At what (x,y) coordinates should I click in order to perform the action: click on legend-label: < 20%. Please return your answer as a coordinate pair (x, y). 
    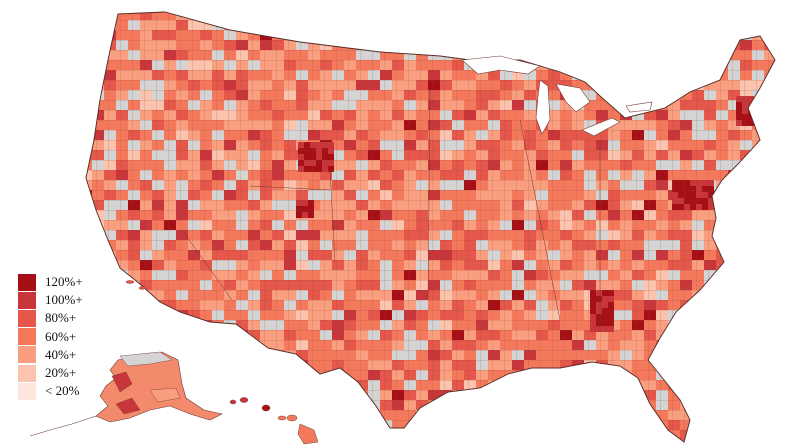
    Looking at the image, I should click on (62, 391).